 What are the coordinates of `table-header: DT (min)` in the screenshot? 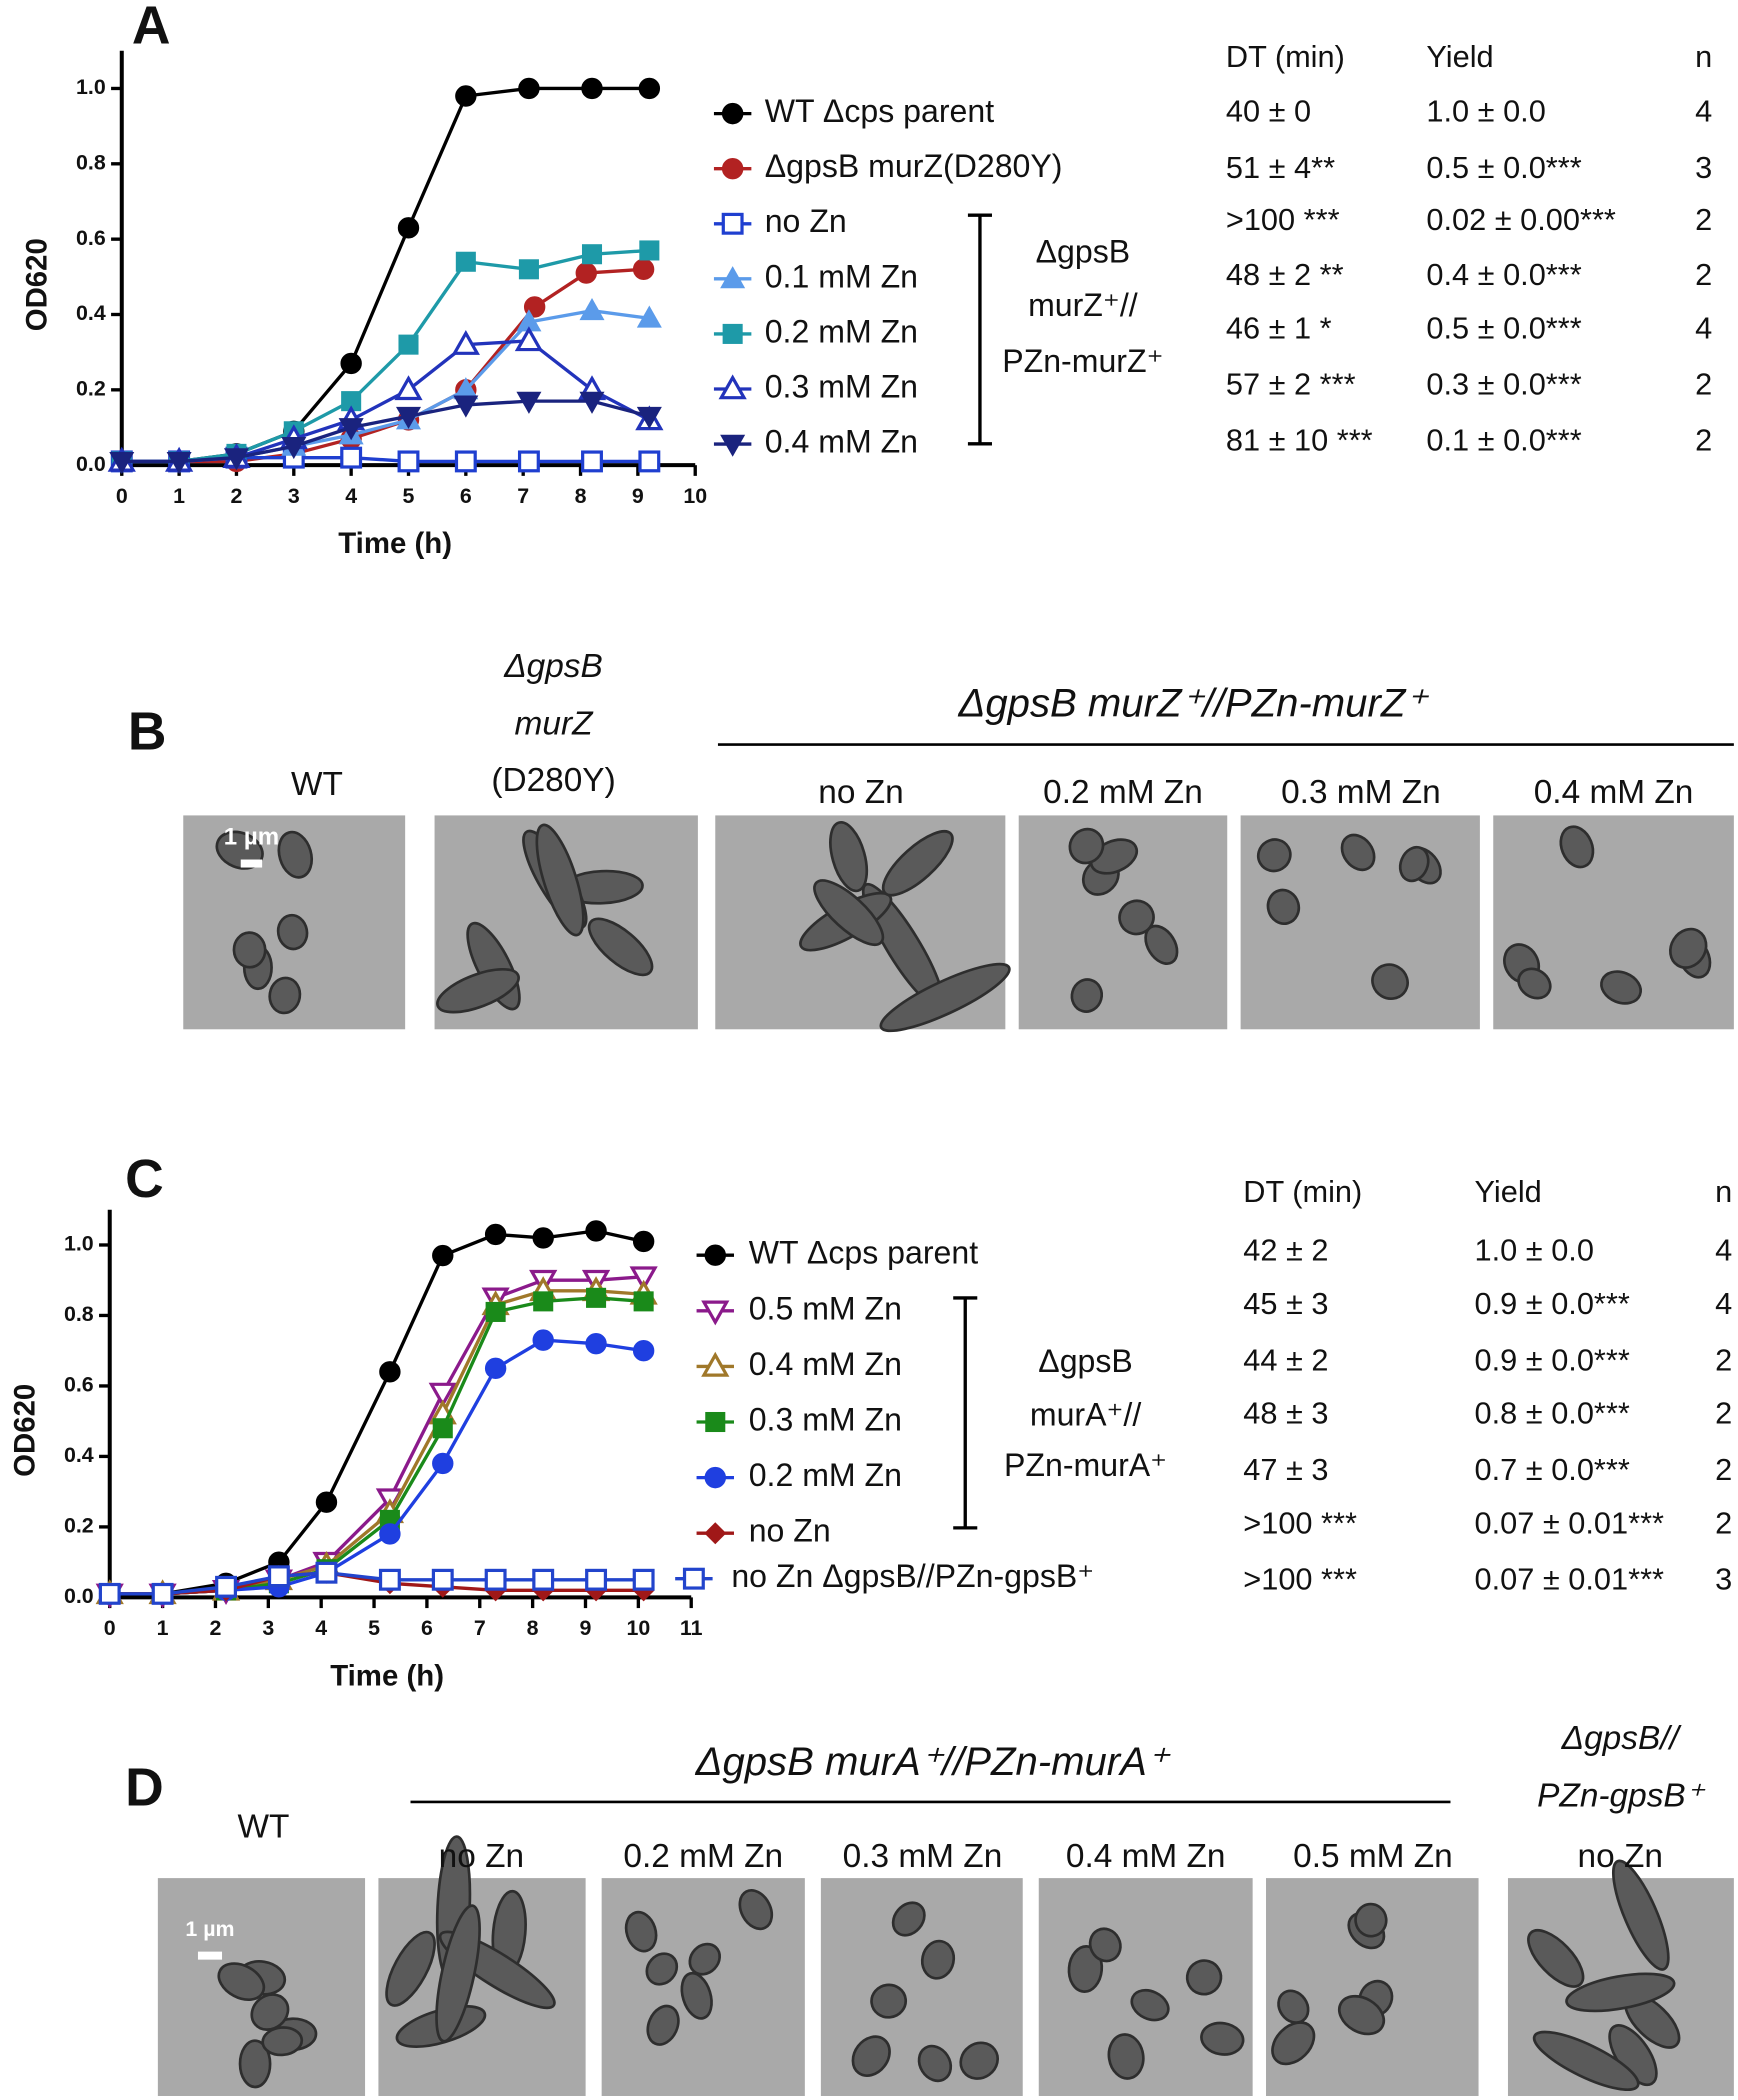 It's located at (1285, 56).